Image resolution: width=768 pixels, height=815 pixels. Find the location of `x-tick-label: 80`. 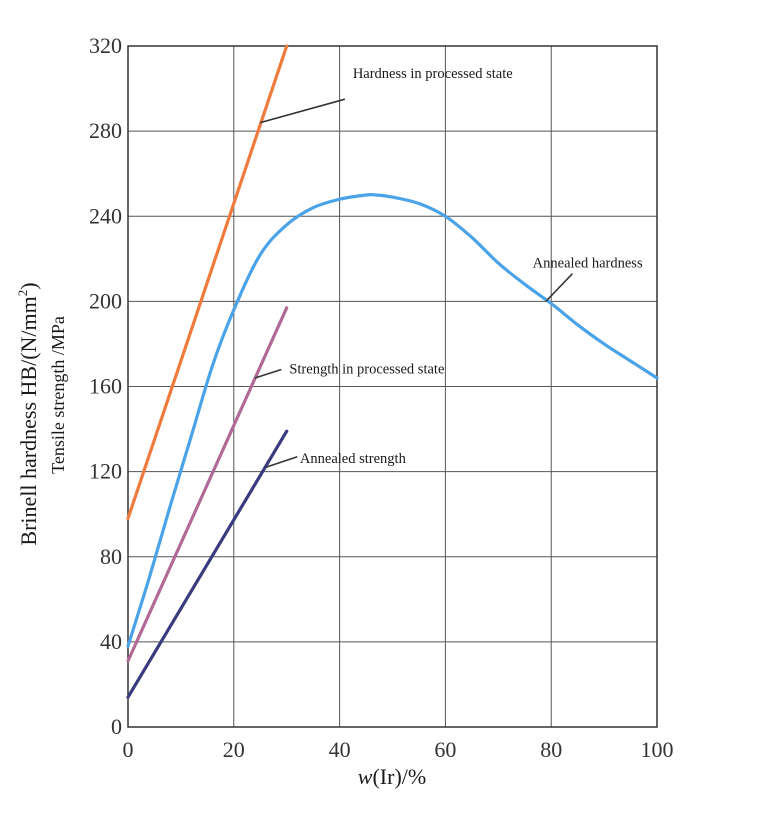

x-tick-label: 80 is located at coordinates (551, 749).